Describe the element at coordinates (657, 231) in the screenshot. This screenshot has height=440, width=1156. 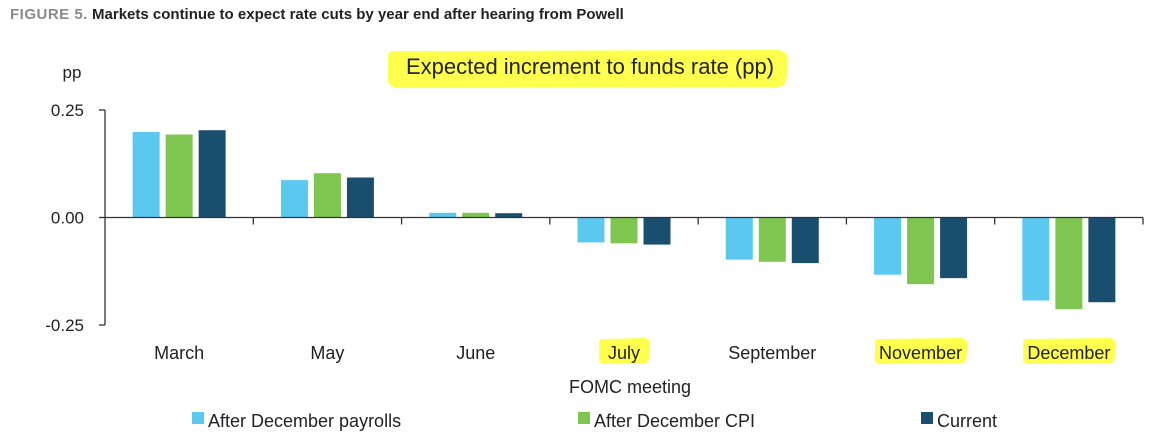
I see `bar-july-current` at that location.